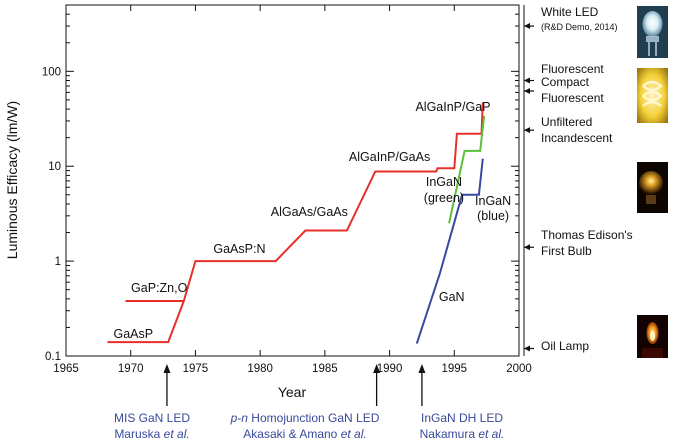 This screenshot has height=443, width=683. Describe the element at coordinates (587, 235) in the screenshot. I see `reference-label: Thomas Edison's` at that location.